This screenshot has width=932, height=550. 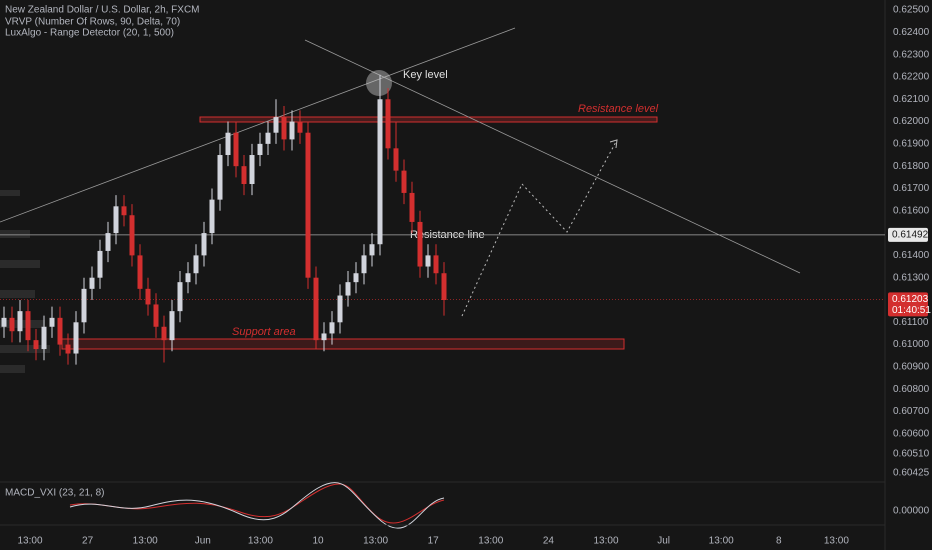 What do you see at coordinates (911, 77) in the screenshot?
I see `y-tick-label: 0.62200` at bounding box center [911, 77].